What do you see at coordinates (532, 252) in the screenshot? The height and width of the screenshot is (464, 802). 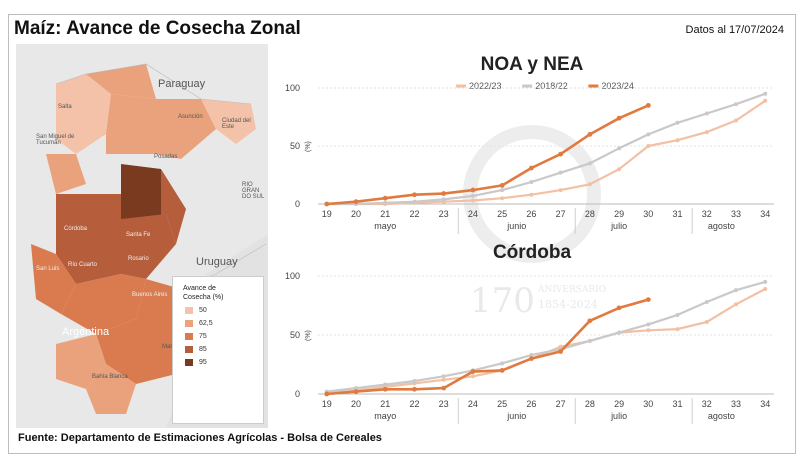 I see `chart-title-cordoba: Córdoba` at bounding box center [532, 252].